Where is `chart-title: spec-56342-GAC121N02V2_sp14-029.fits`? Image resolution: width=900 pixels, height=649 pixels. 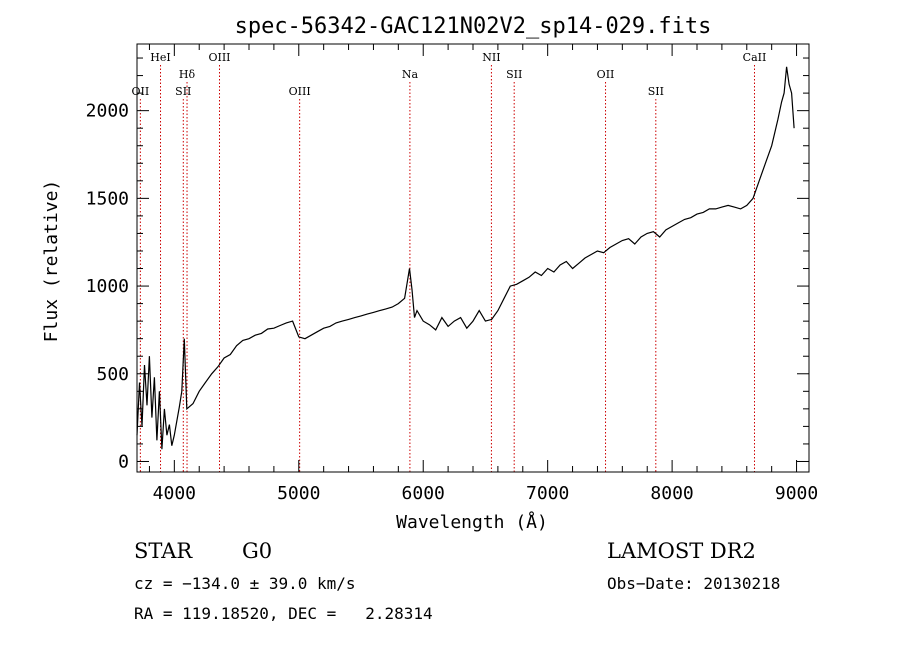 chart-title: spec-56342-GAC121N02V2_sp14-029.fits is located at coordinates (473, 26).